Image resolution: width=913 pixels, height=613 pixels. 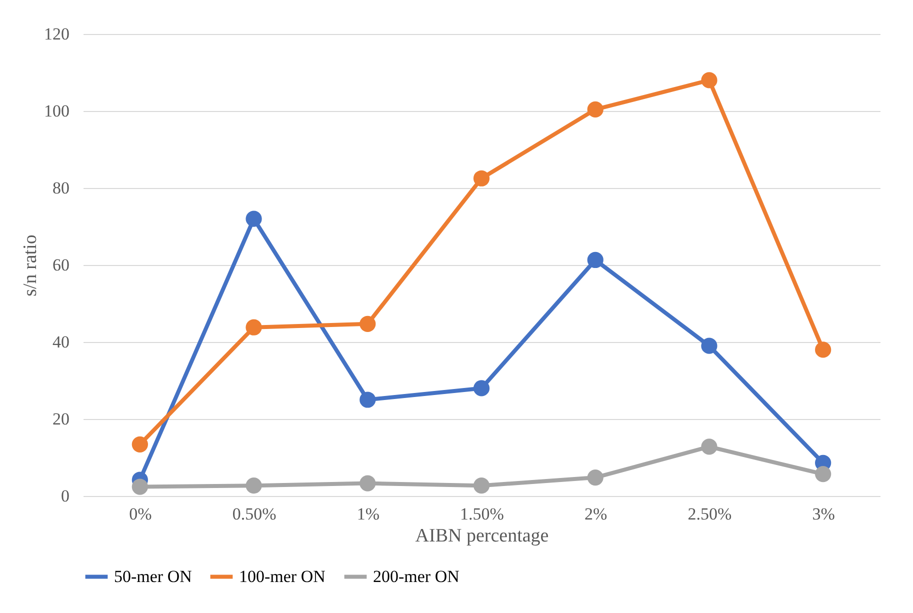 What do you see at coordinates (482, 514) in the screenshot?
I see `x-tick-label: 1.50%` at bounding box center [482, 514].